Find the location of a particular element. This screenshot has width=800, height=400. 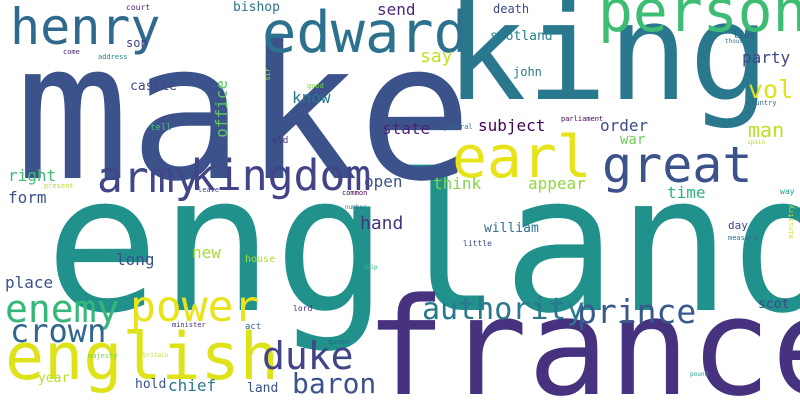

word-minister: minister is located at coordinates (189, 325).